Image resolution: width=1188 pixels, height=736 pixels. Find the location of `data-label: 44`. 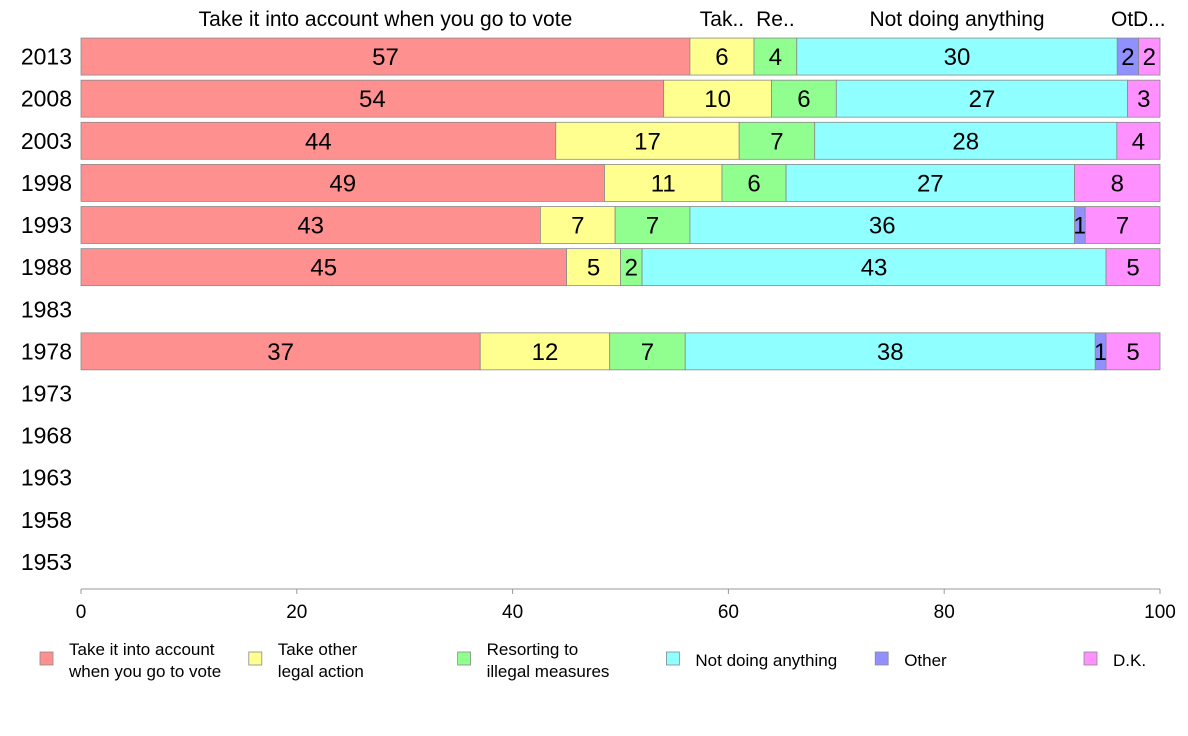

data-label: 44 is located at coordinates (318, 141).